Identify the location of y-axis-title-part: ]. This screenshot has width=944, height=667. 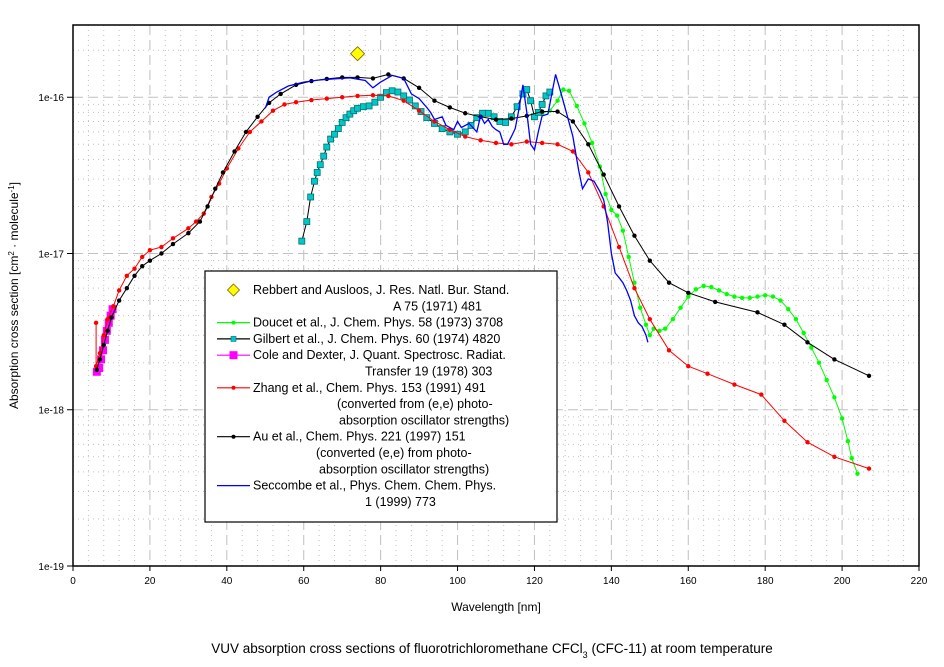
(14, 183).